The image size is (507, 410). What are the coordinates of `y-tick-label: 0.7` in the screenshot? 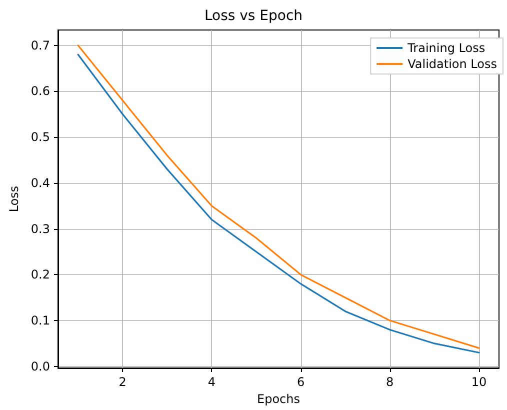 It's located at (40, 45).